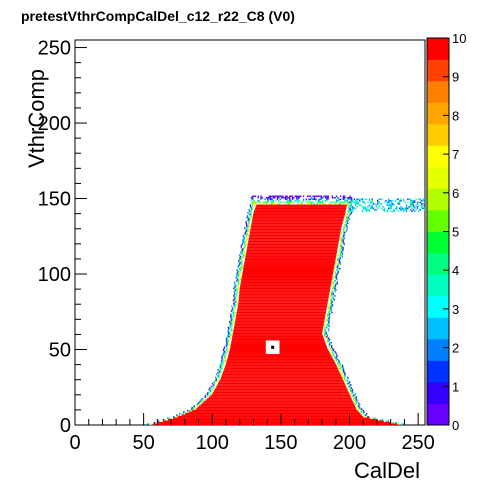  What do you see at coordinates (273, 347) in the screenshot?
I see `hole-marker` at bounding box center [273, 347].